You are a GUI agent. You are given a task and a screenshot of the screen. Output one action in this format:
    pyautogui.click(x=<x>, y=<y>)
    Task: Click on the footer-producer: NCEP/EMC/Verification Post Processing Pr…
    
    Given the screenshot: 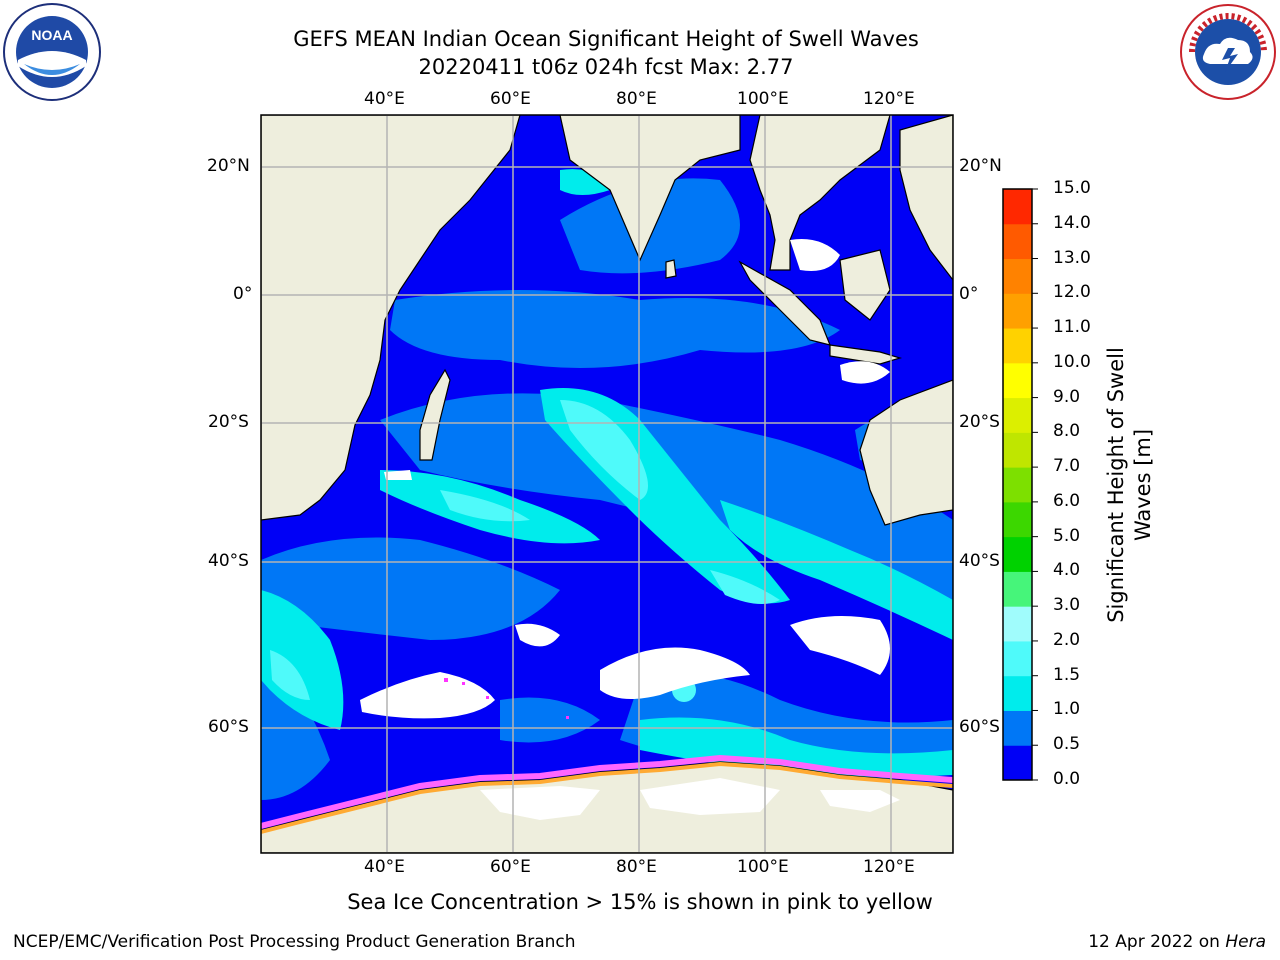 What is the action you would take?
    pyautogui.click(x=294, y=942)
    